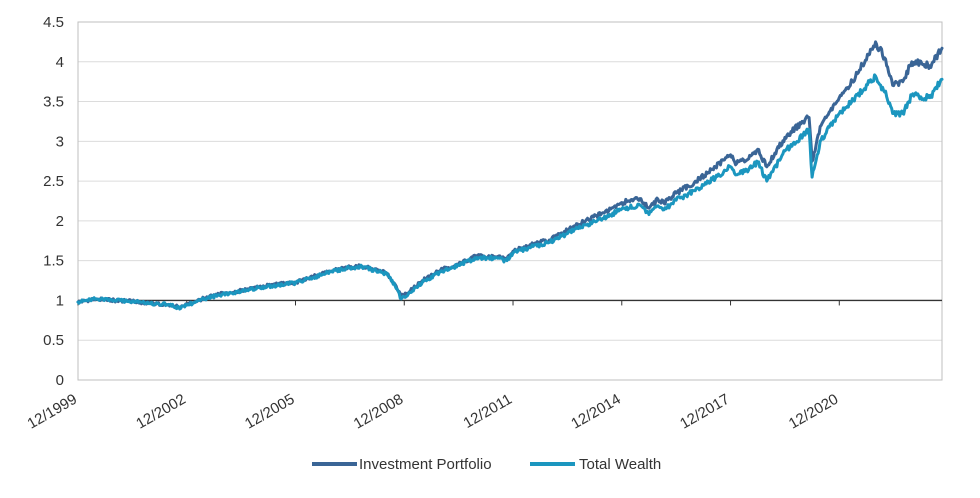  I want to click on x-tick-label: 12/2020, so click(813, 412).